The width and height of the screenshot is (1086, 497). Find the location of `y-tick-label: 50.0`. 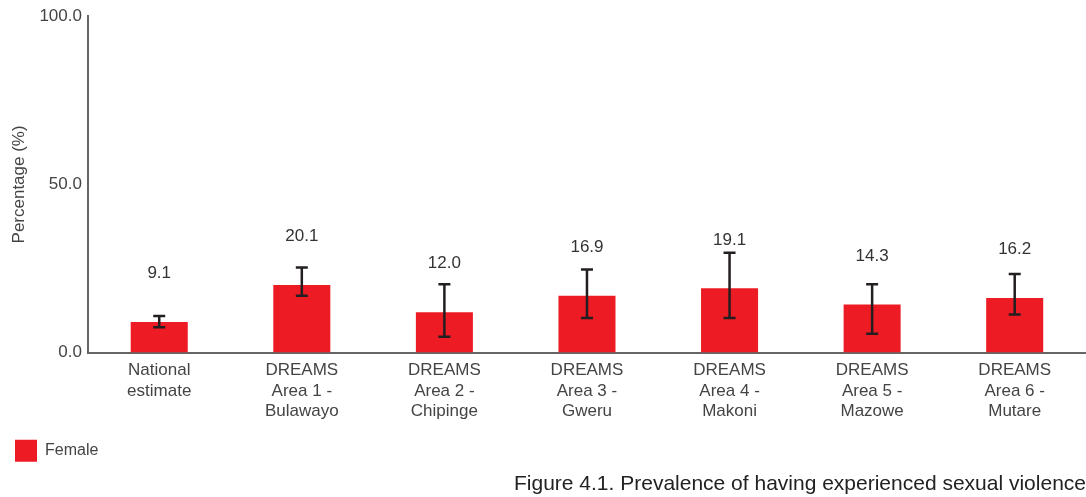

y-tick-label: 50.0 is located at coordinates (65, 184).